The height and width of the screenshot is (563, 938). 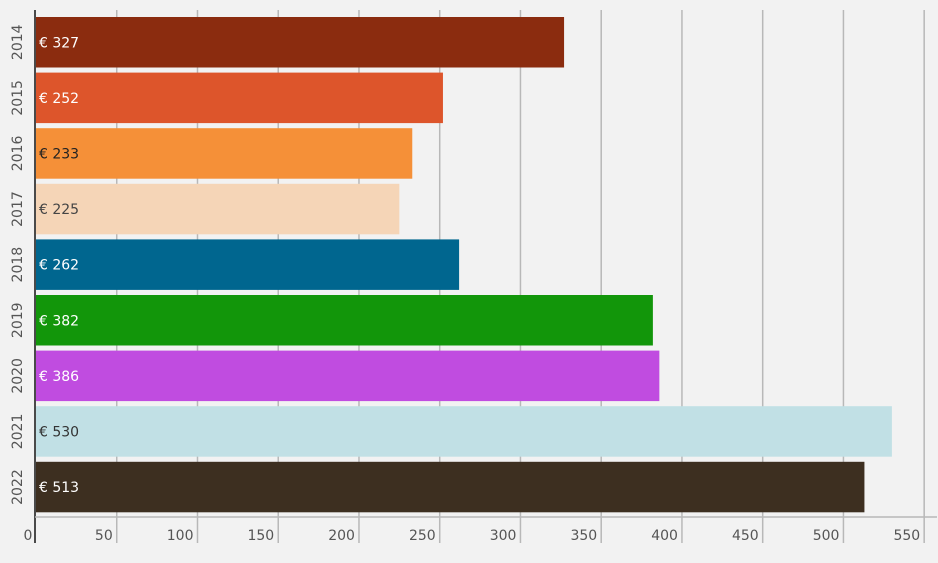 What do you see at coordinates (464, 431) in the screenshot?
I see `bar-2021` at bounding box center [464, 431].